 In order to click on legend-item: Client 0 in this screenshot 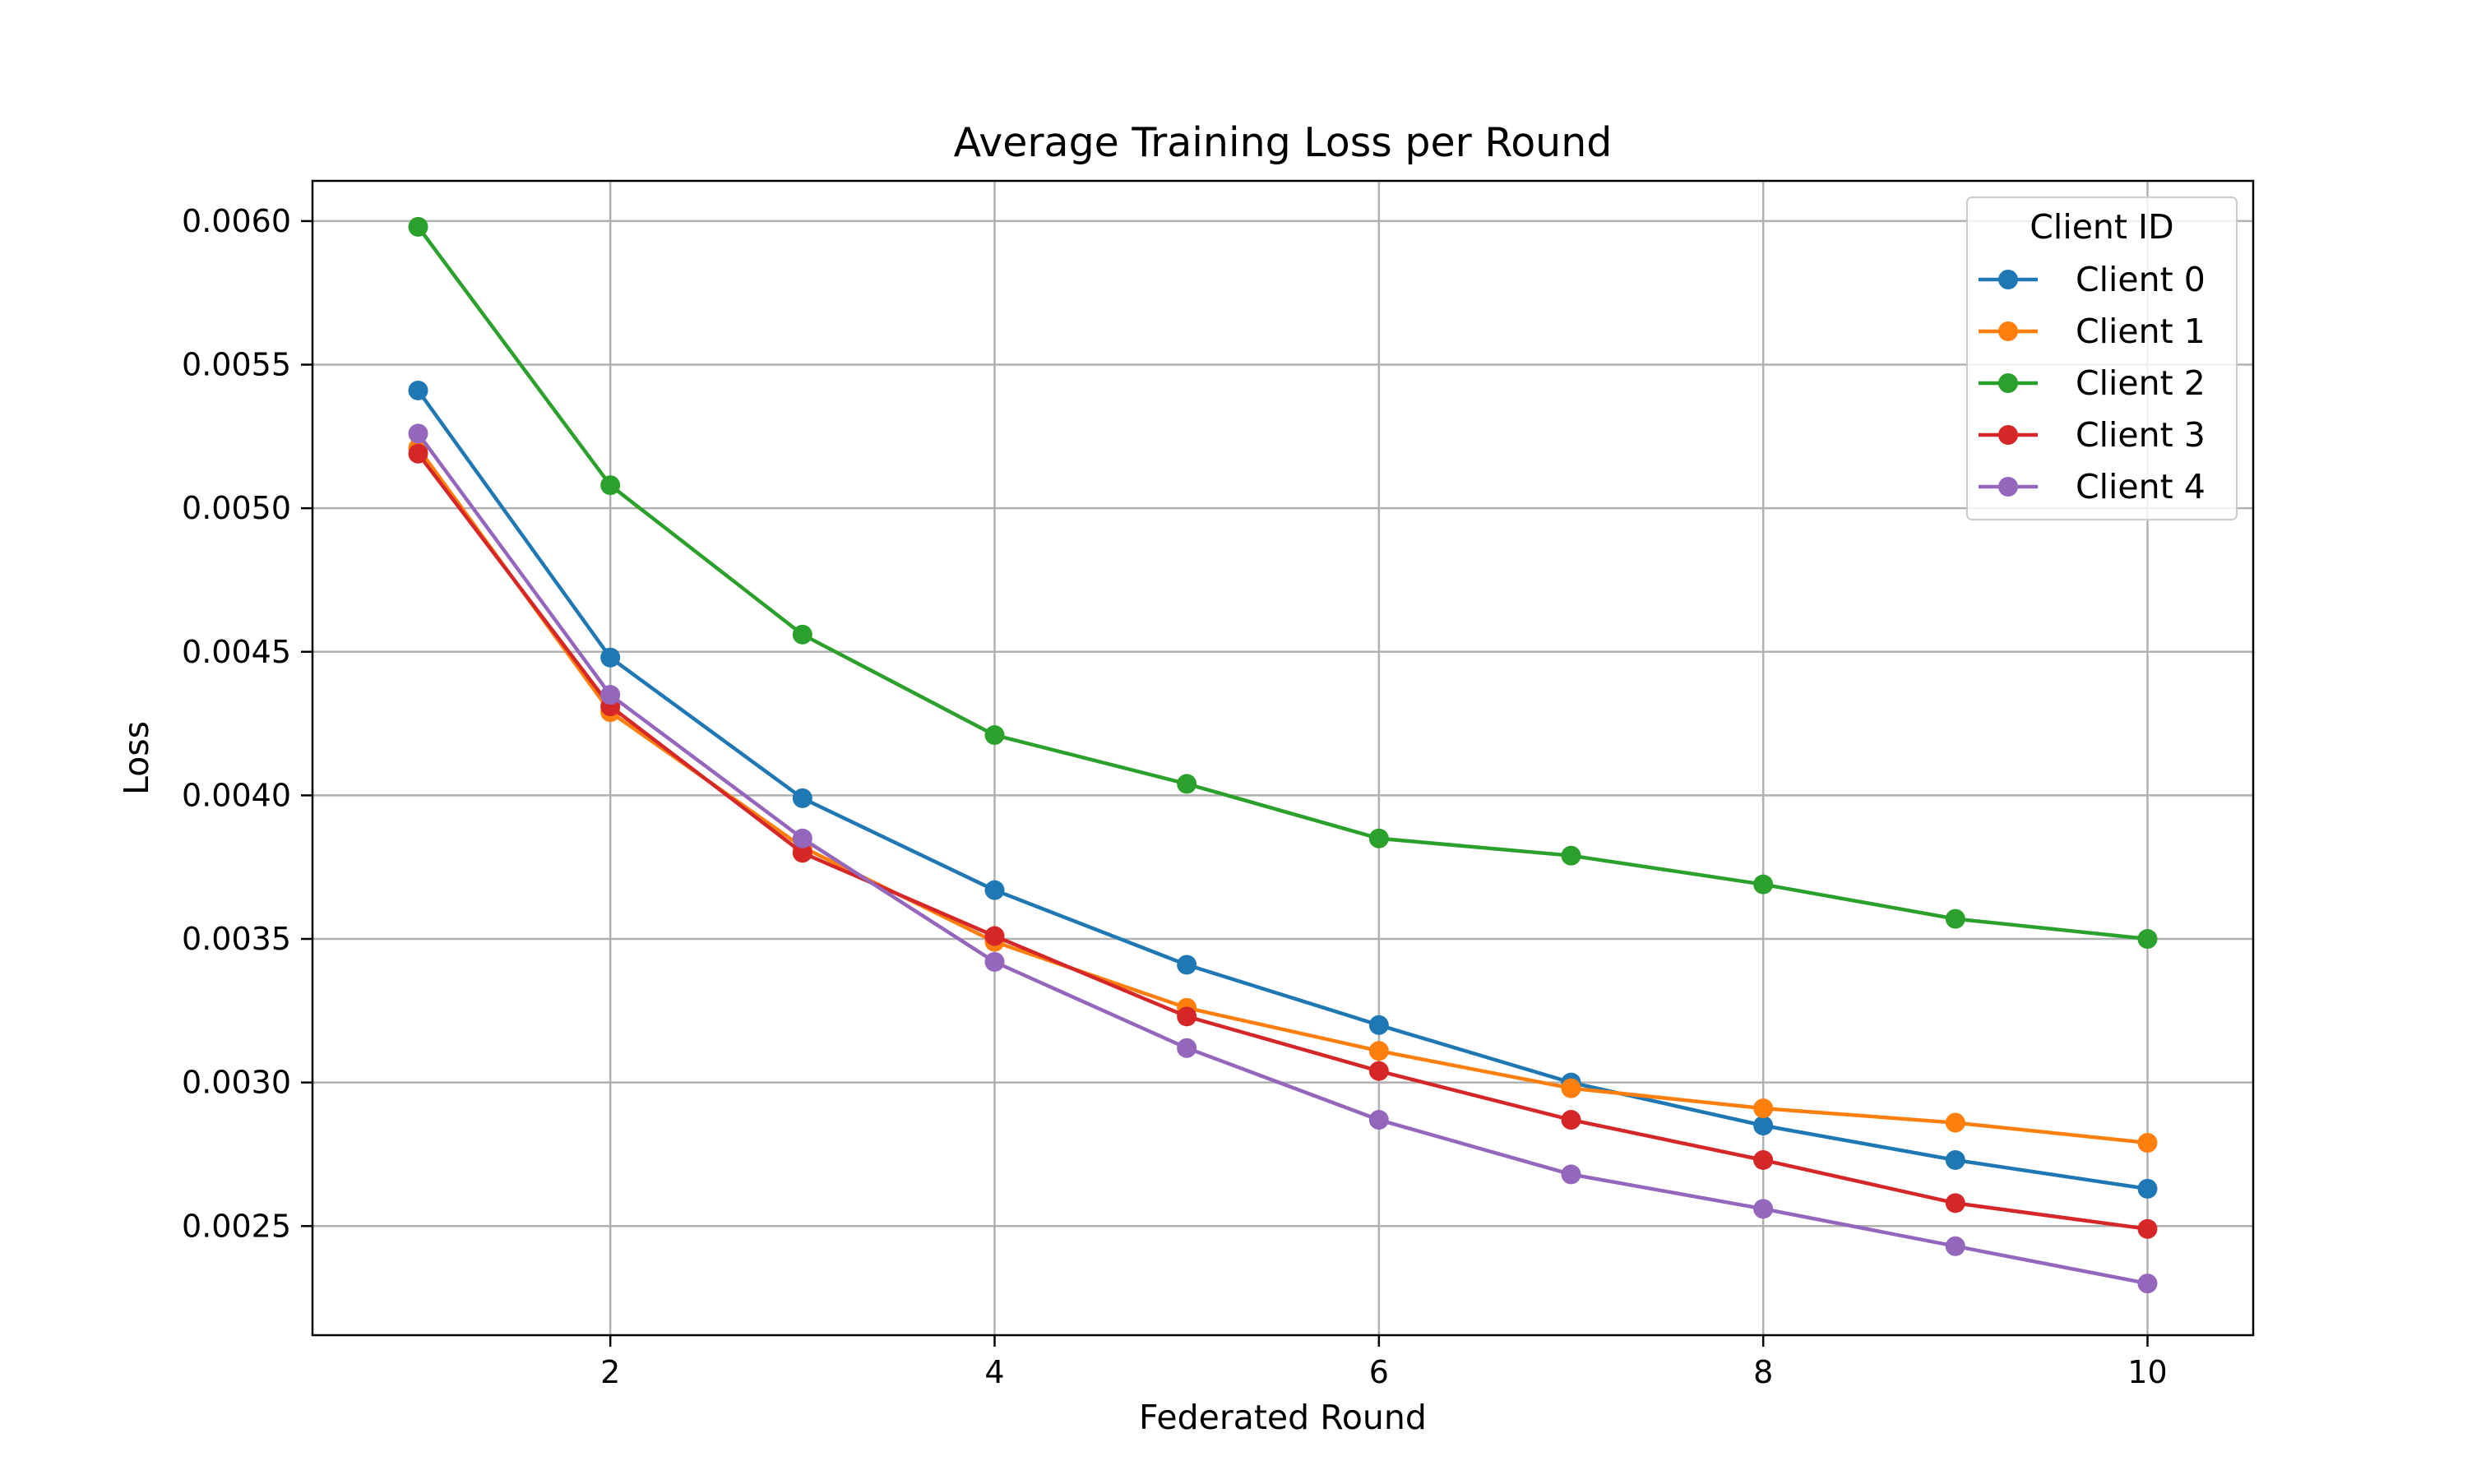, I will do `click(2092, 279)`.